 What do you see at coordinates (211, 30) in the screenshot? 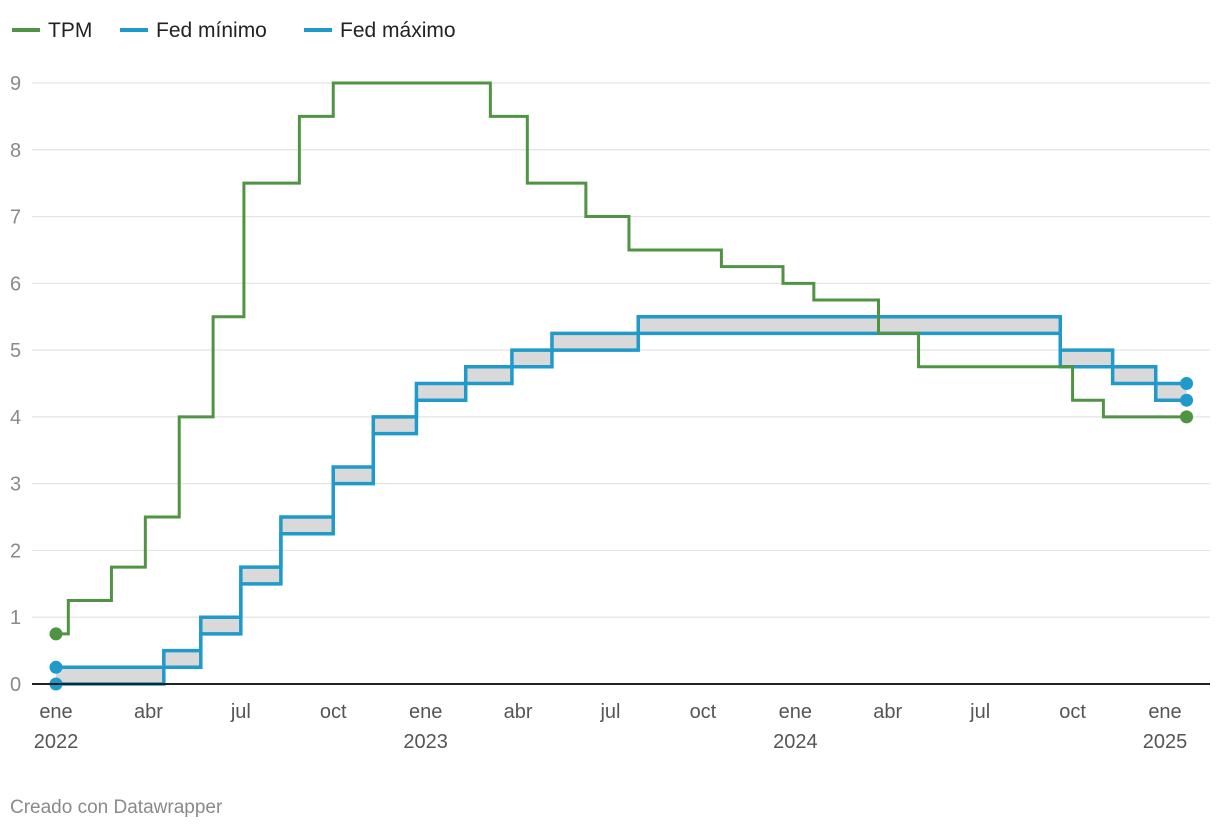
I see `legend-label-fed-minimo: Fed mínimo` at bounding box center [211, 30].